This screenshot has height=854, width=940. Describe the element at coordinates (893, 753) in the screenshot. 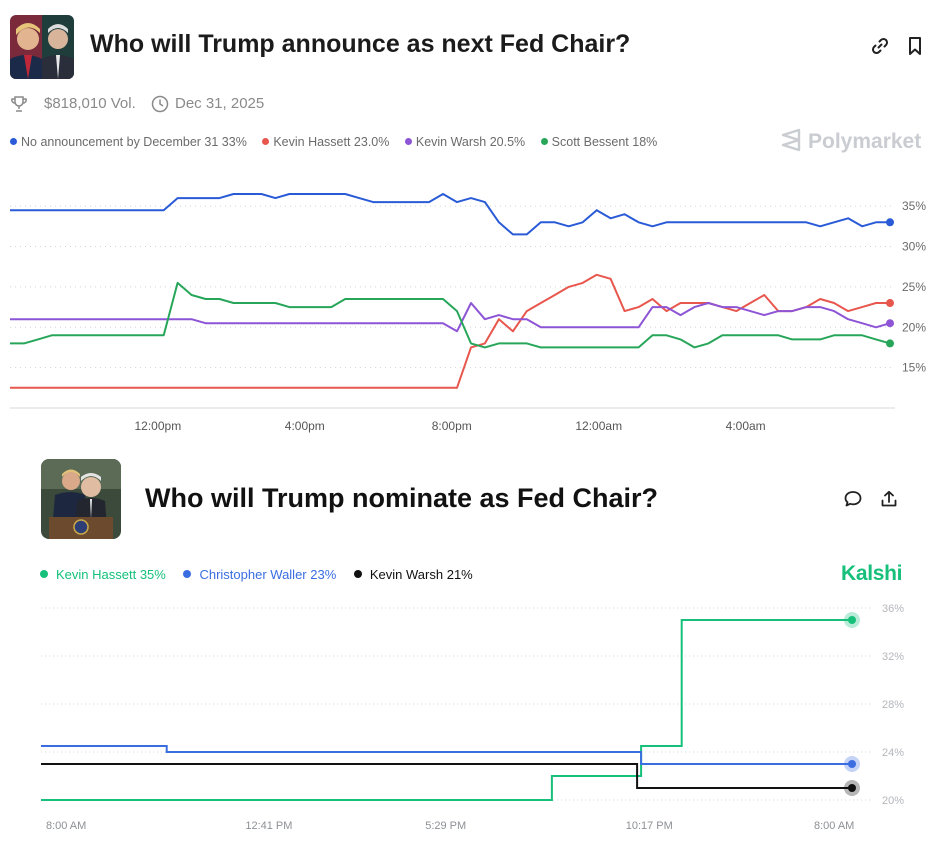

I see `y-tick-label: 24%` at that location.